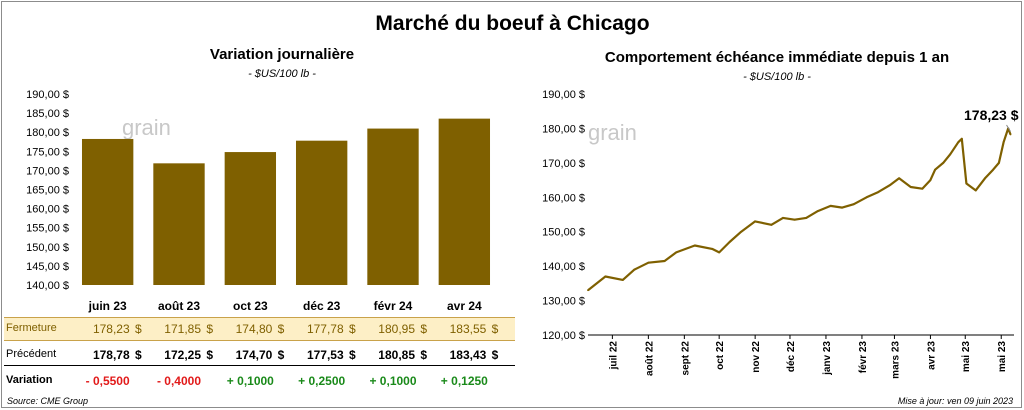  What do you see at coordinates (966, 357) in the screenshot?
I see `x-tick-label: mai 23` at bounding box center [966, 357].